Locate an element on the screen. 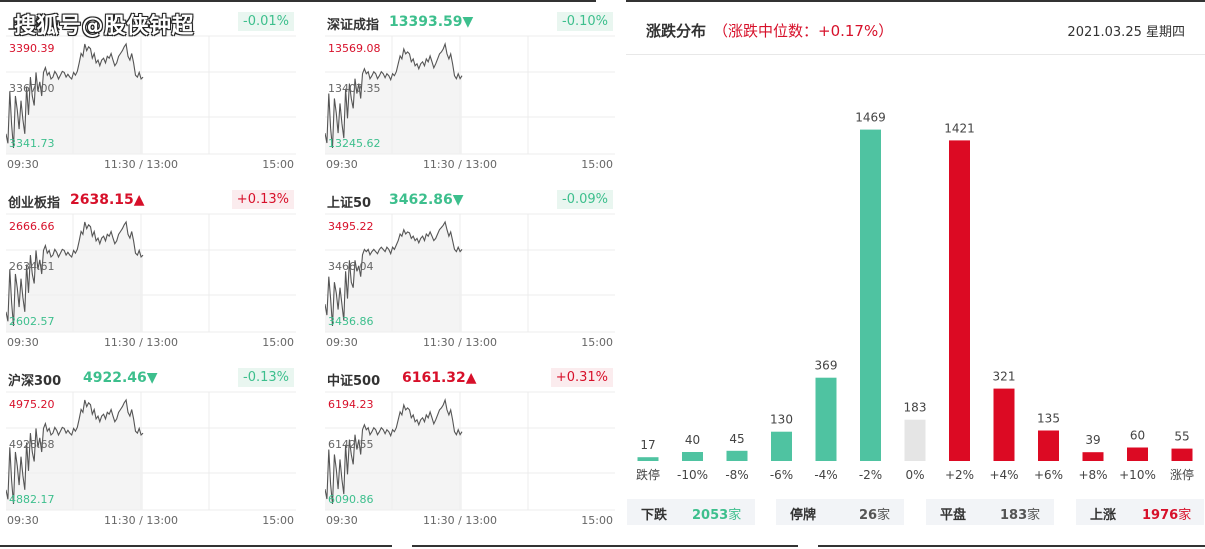 The image size is (1205, 549). category-label: 涨停 is located at coordinates (1182, 474).